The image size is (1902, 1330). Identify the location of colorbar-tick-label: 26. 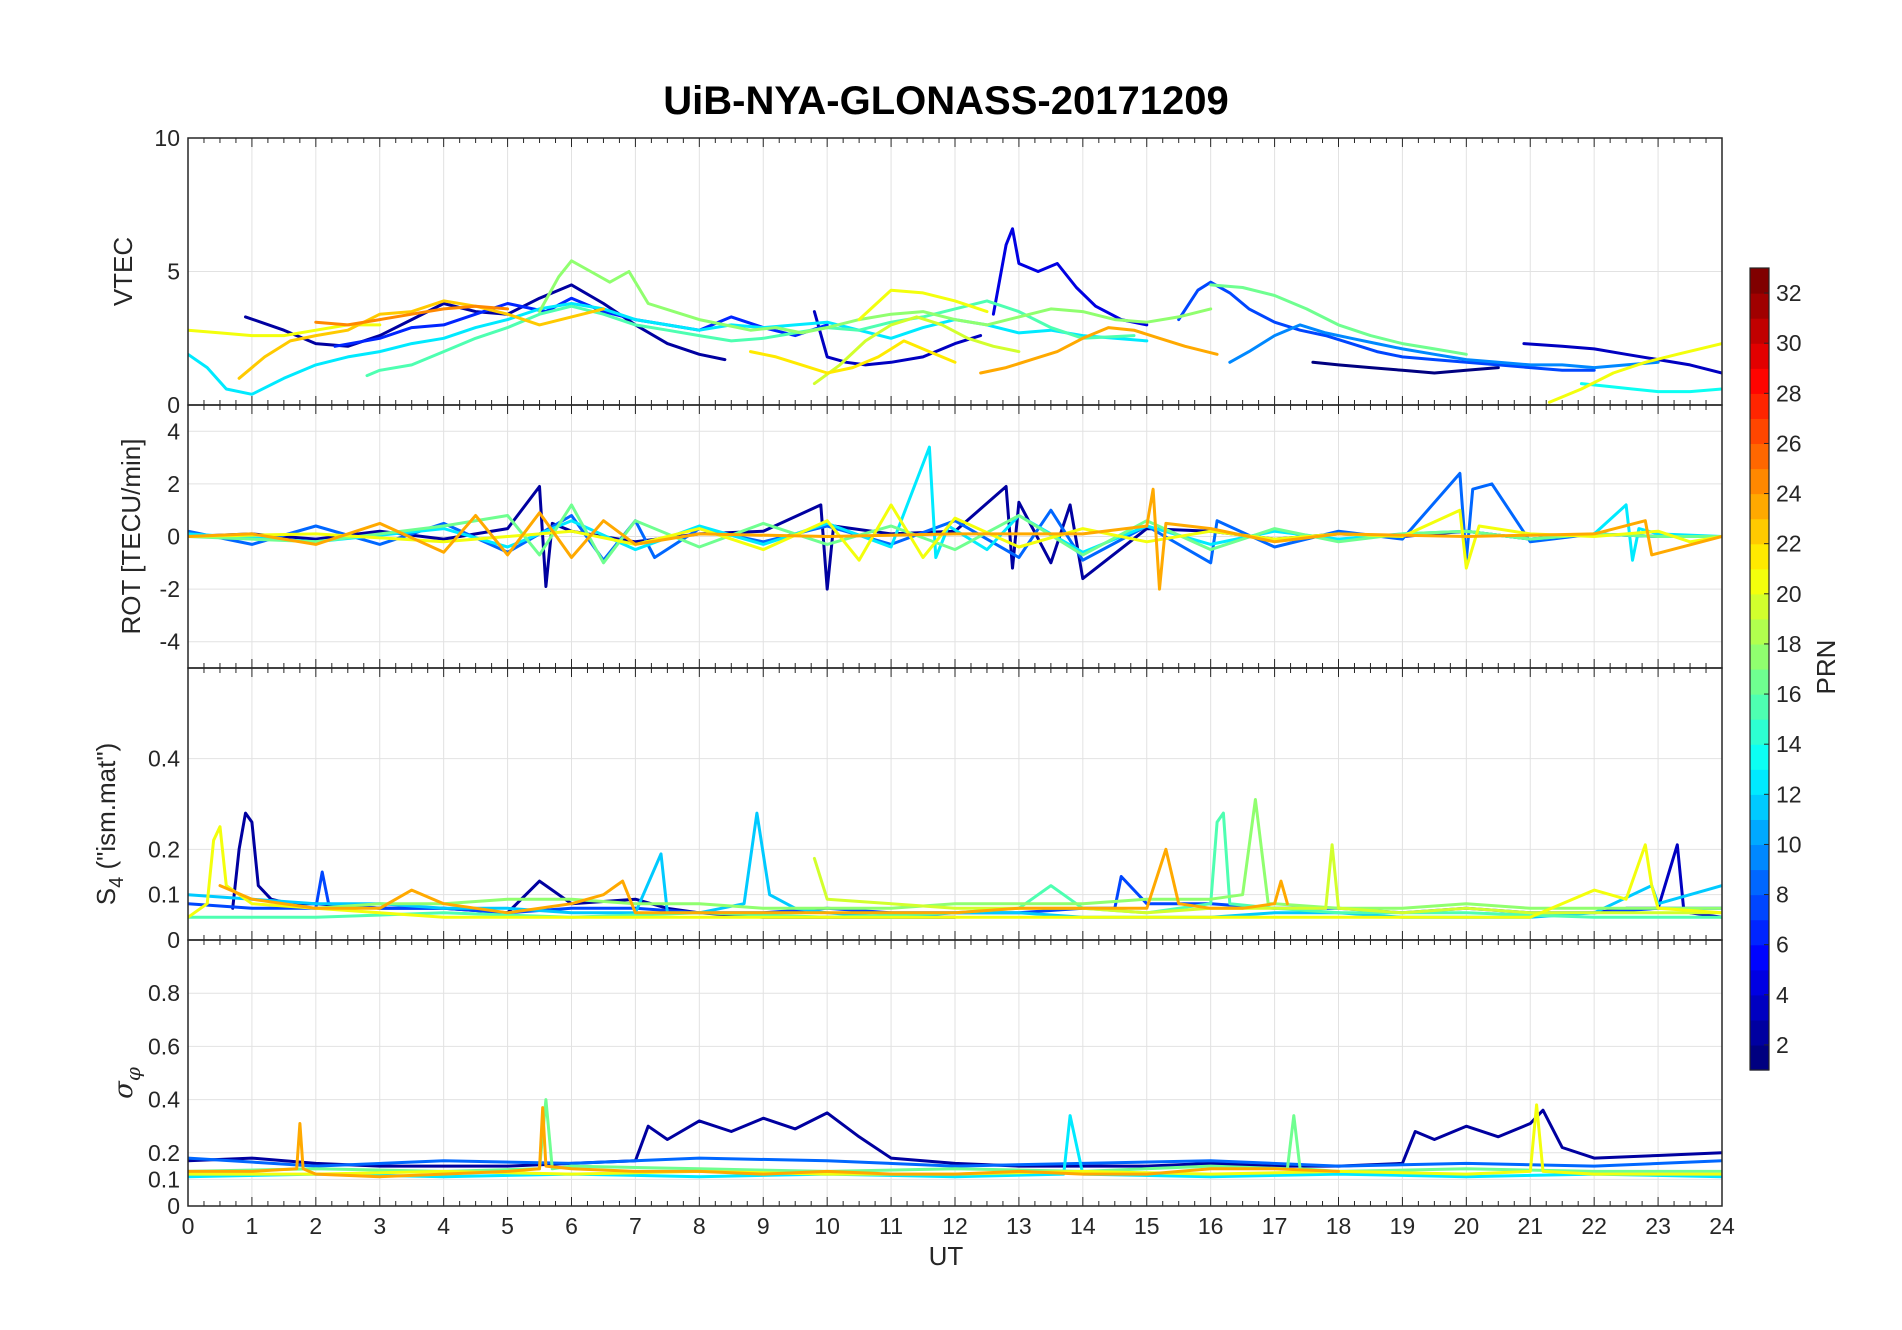
(1789, 443).